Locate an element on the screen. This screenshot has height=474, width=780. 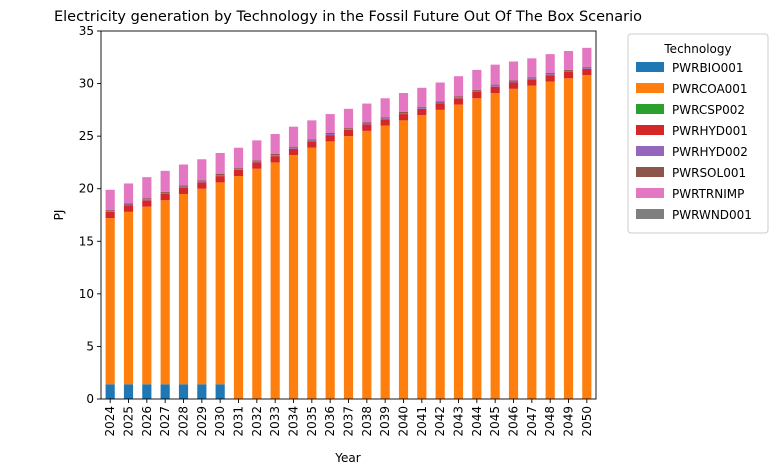
legend-label-pwrtrnimp: PWRTRNIMP is located at coordinates (708, 194).